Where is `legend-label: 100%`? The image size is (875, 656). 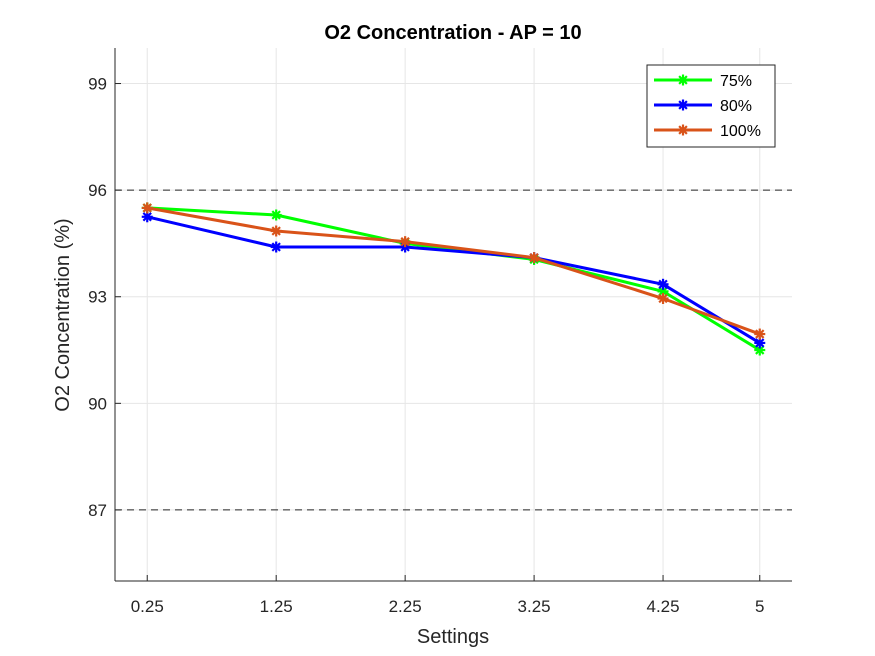 legend-label: 100% is located at coordinates (740, 131).